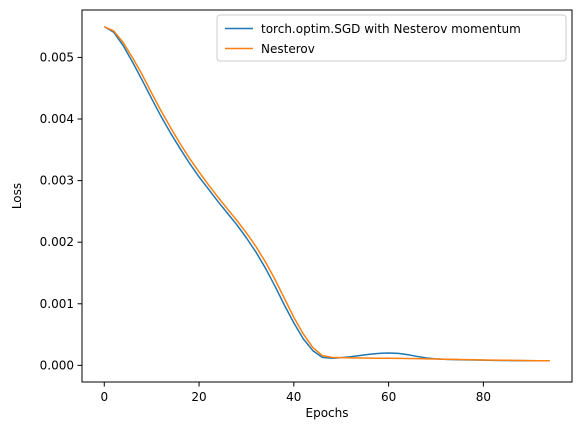 This screenshot has height=432, width=584. I want to click on y-axis-label: Loss, so click(17, 196).